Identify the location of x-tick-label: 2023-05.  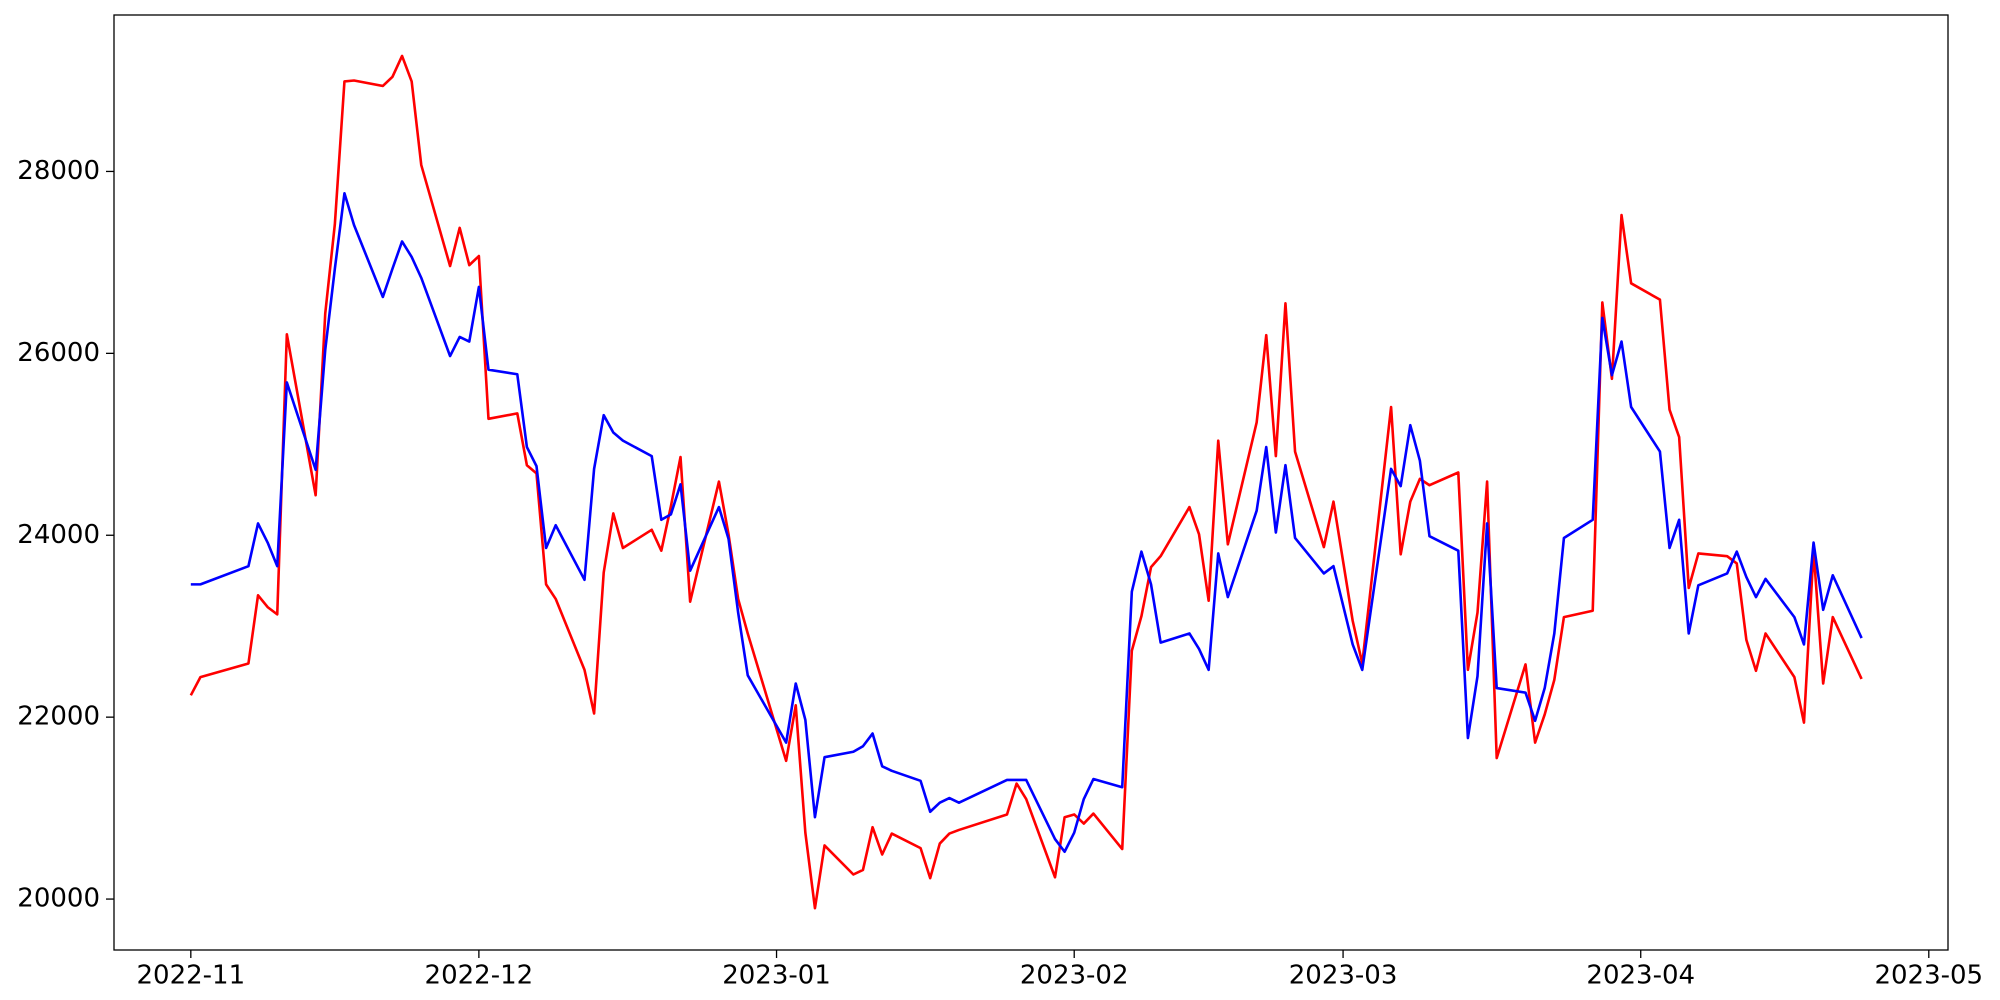
(1928, 976).